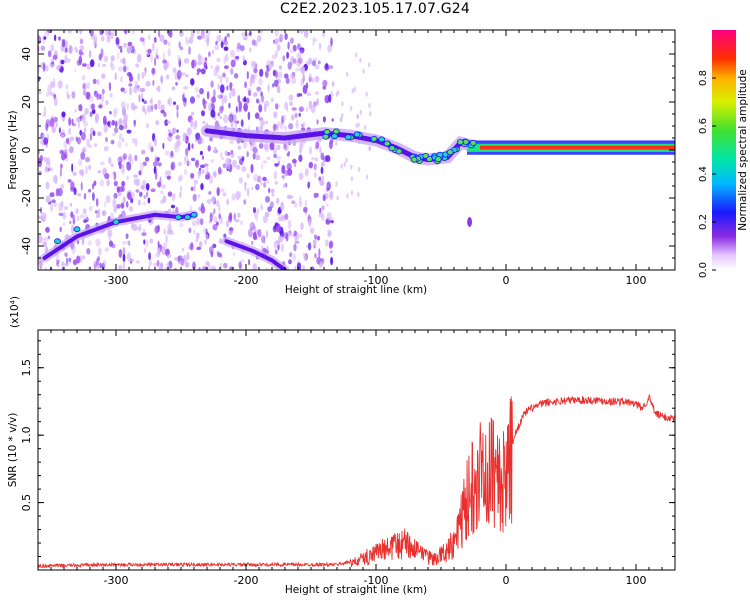 This screenshot has height=600, width=750. Describe the element at coordinates (703, 174) in the screenshot. I see `colorbar-tick-label: 0.4` at that location.